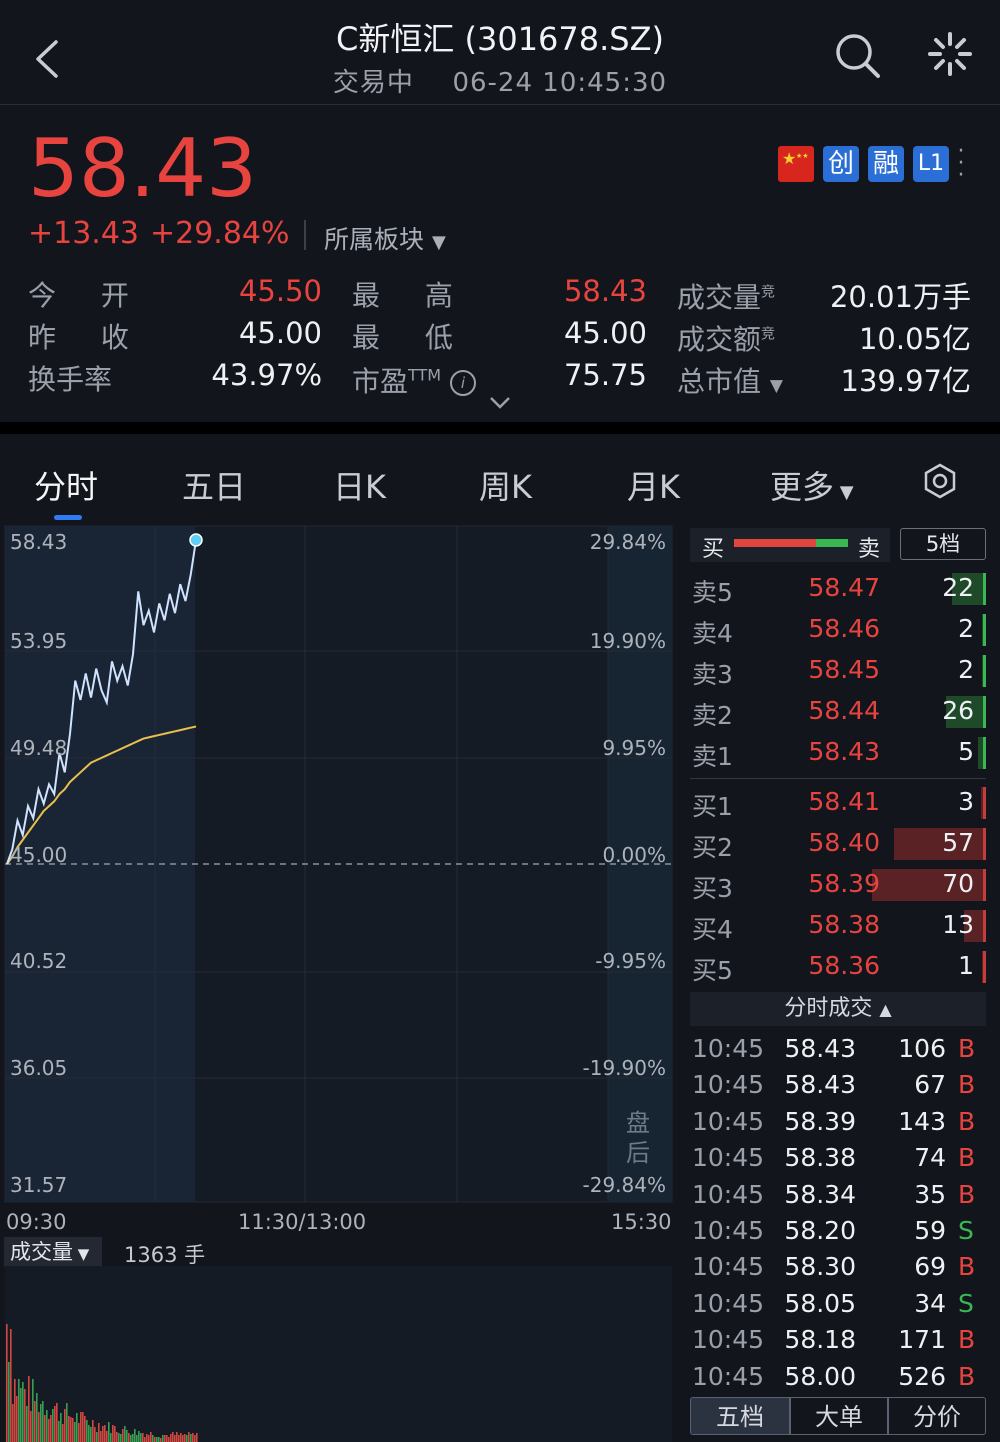 This screenshot has height=1442, width=1000. I want to click on tab-more: 更多 ▼, so click(812, 485).